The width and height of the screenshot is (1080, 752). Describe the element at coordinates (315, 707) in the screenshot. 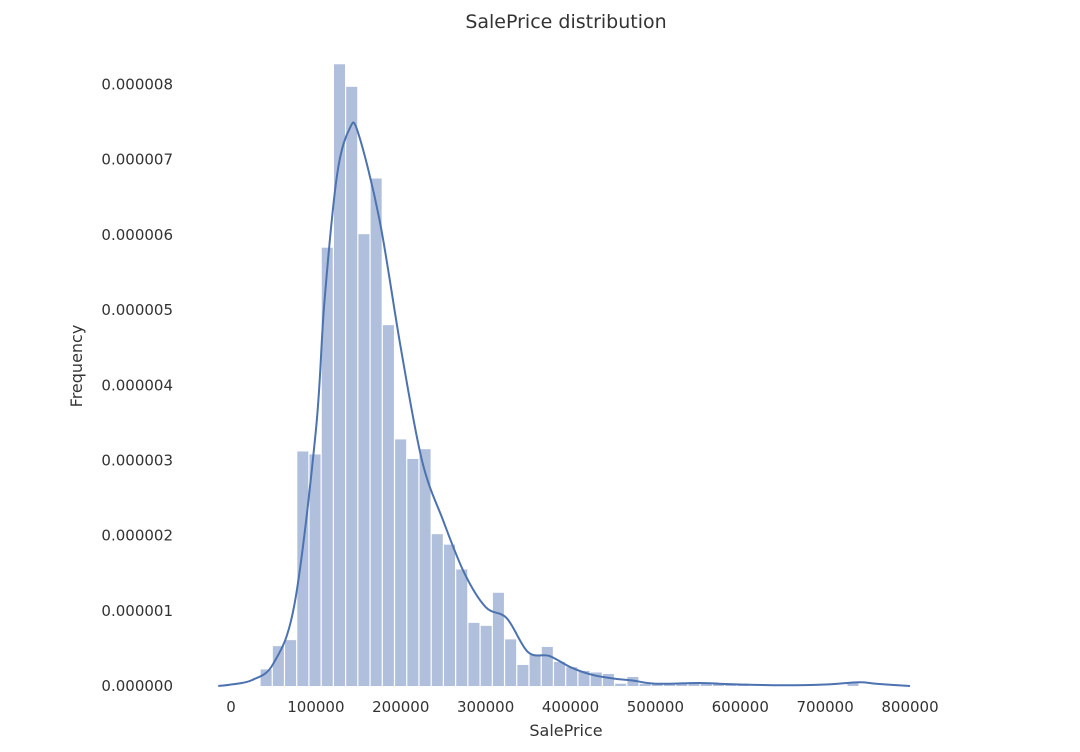

I see `x-tick-label: 100000` at that location.